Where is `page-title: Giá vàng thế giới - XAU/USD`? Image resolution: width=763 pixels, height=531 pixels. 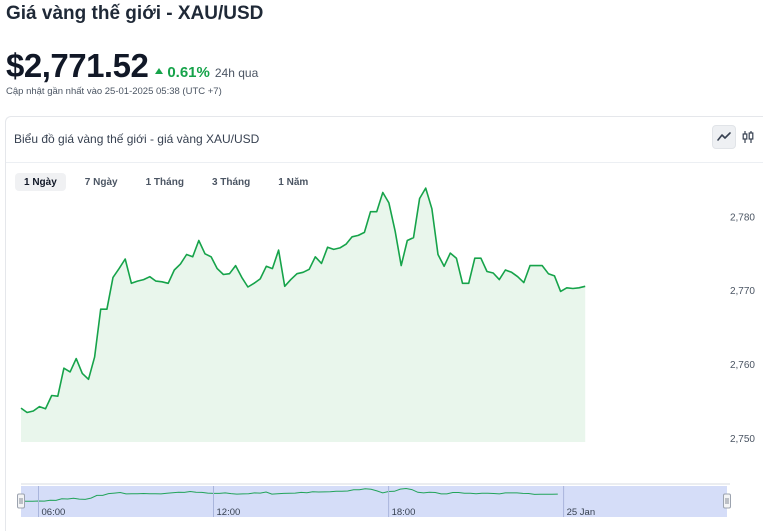
page-title: Giá vàng thế giới - XAU/USD is located at coordinates (135, 13).